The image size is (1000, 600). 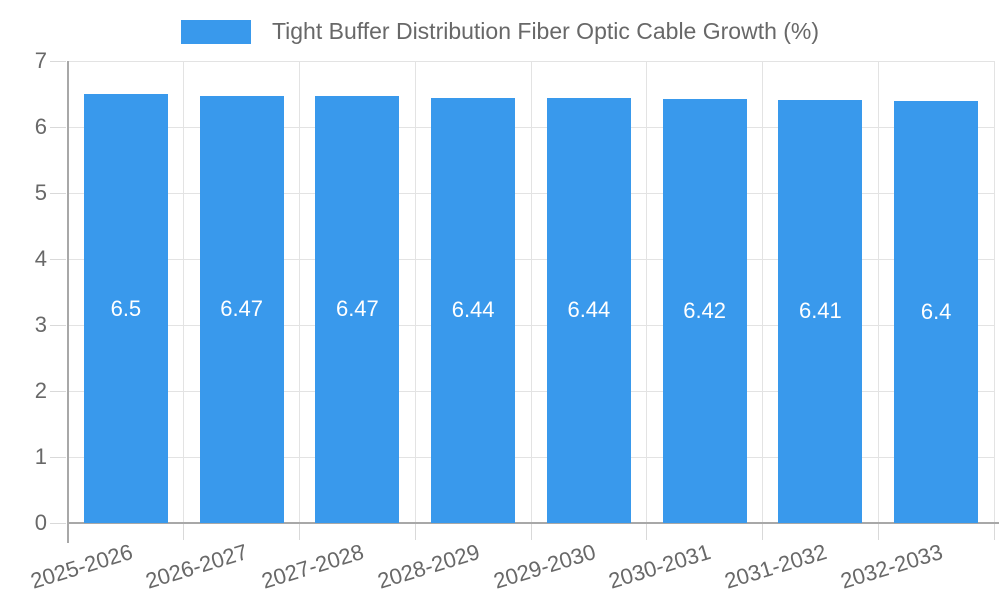 What do you see at coordinates (533, 523) in the screenshot?
I see `x-axis-line` at bounding box center [533, 523].